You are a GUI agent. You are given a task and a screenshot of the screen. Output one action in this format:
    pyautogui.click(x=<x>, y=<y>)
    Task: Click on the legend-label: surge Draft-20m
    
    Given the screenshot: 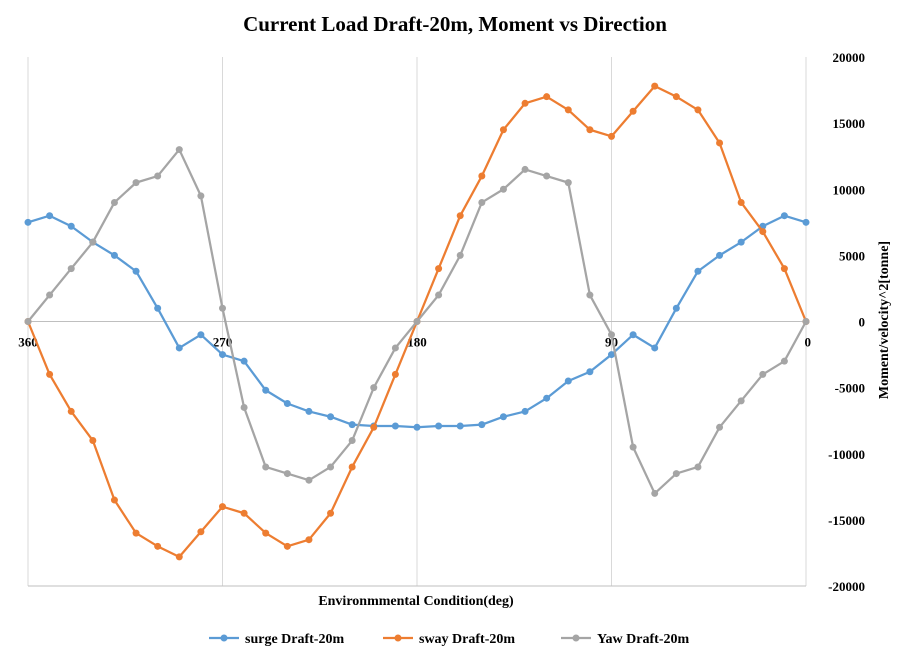 What is the action you would take?
    pyautogui.click(x=294, y=639)
    